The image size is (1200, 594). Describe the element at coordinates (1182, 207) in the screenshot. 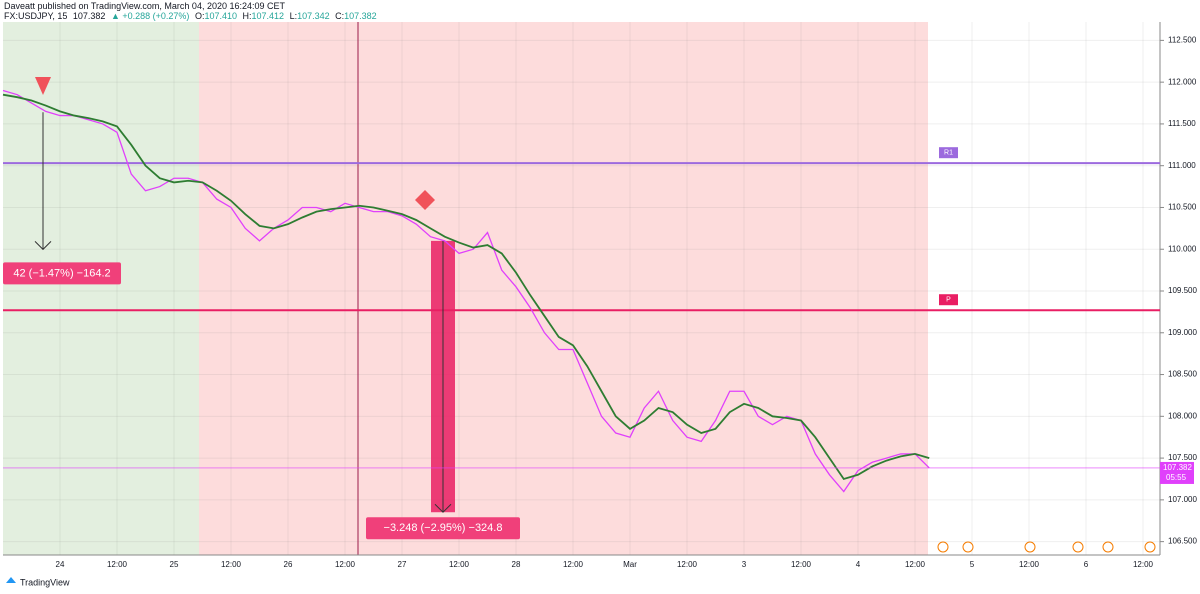

I see `y-tick-label: 110.500` at that location.